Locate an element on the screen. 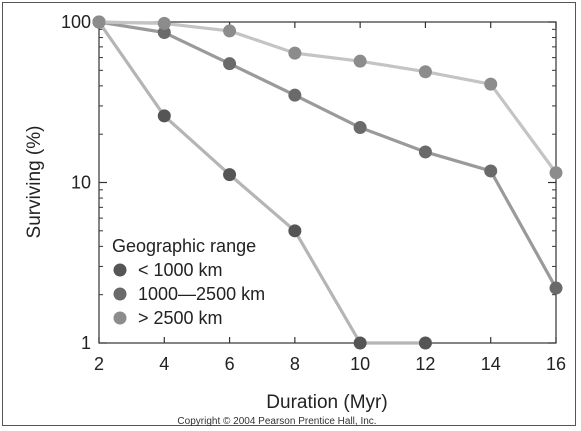  x-tick-label: 6 is located at coordinates (230, 364).